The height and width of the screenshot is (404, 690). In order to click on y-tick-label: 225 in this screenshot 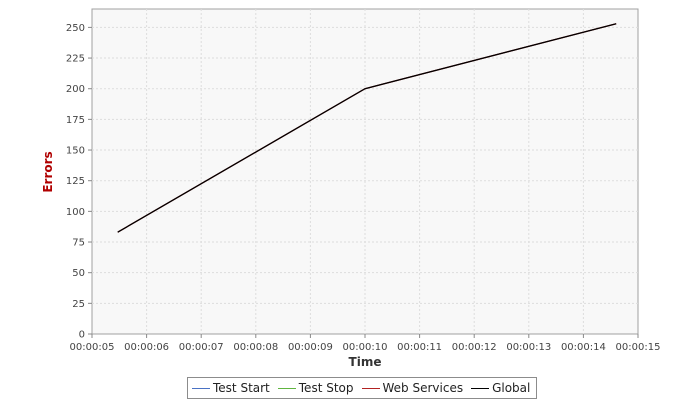, I will do `click(75, 59)`.